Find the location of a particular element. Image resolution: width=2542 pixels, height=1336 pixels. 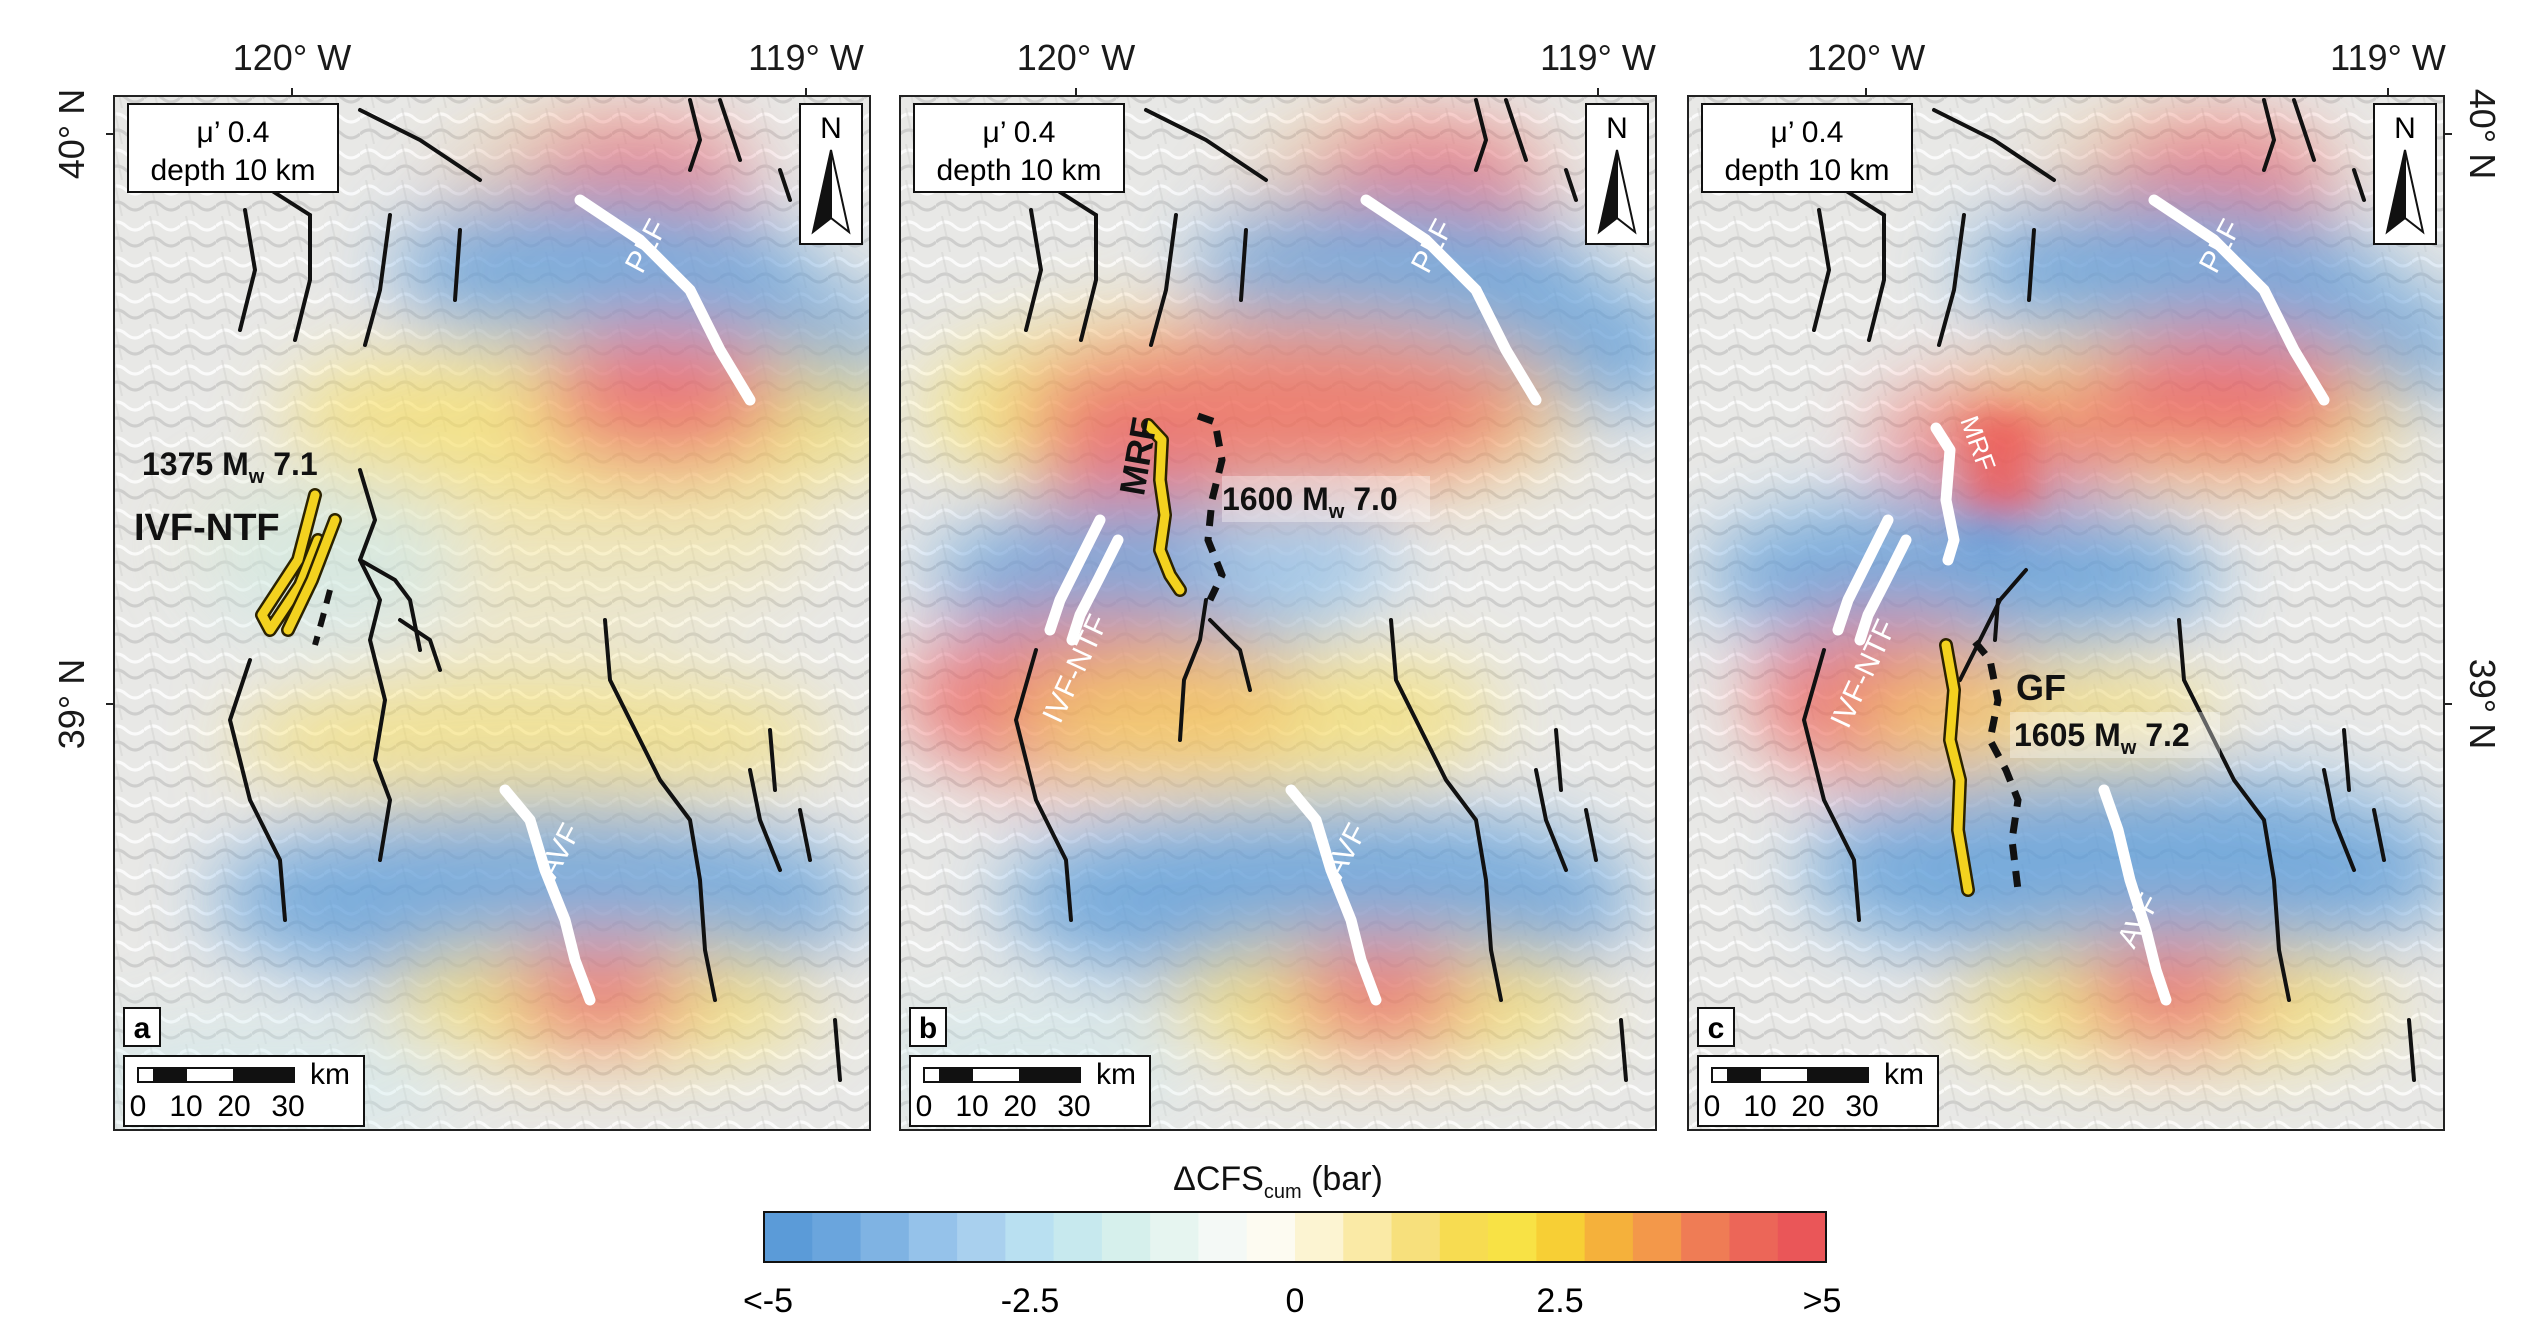

panel-letter-a: a is located at coordinates (142, 1027).